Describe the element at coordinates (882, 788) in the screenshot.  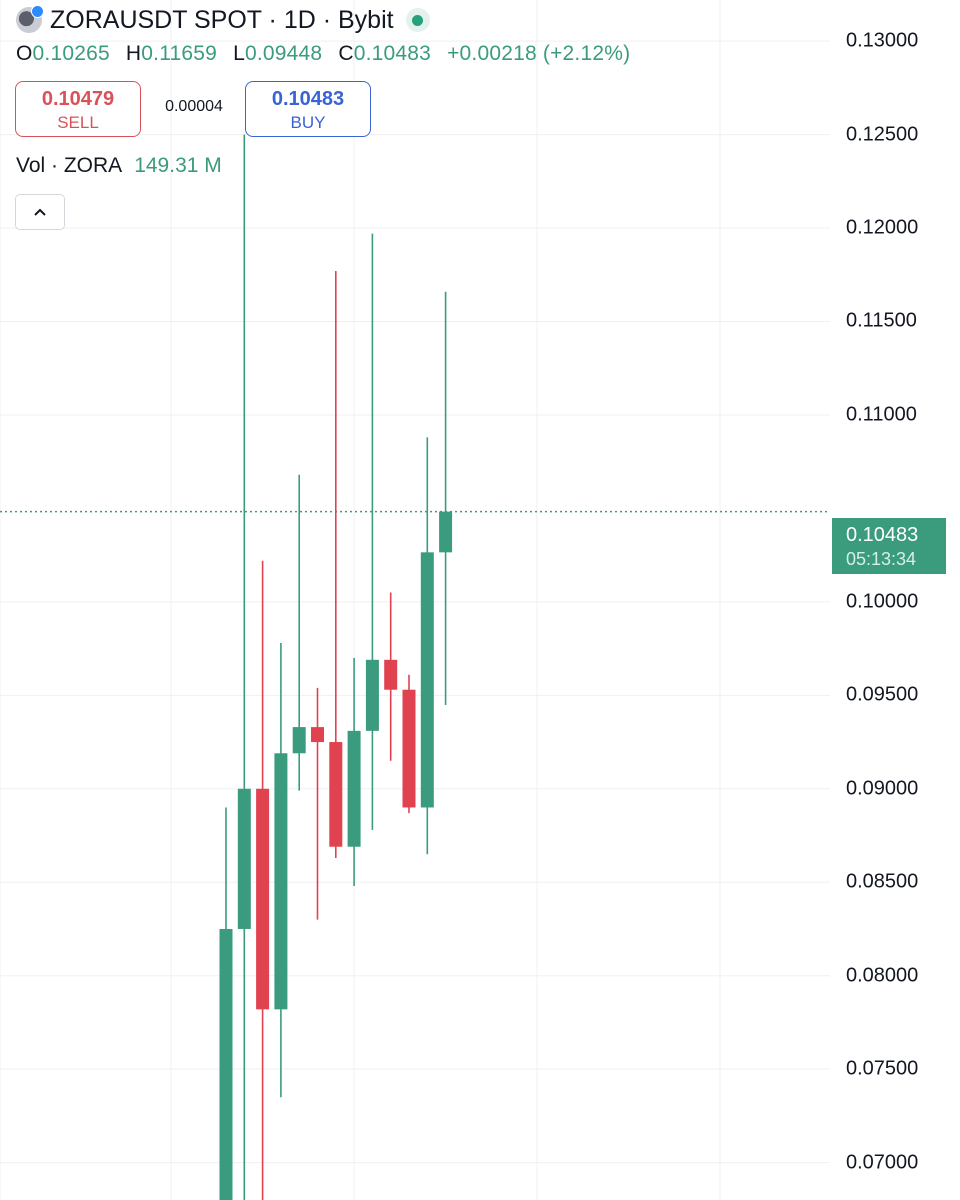
I see `y-tick-label: 0.09000` at that location.